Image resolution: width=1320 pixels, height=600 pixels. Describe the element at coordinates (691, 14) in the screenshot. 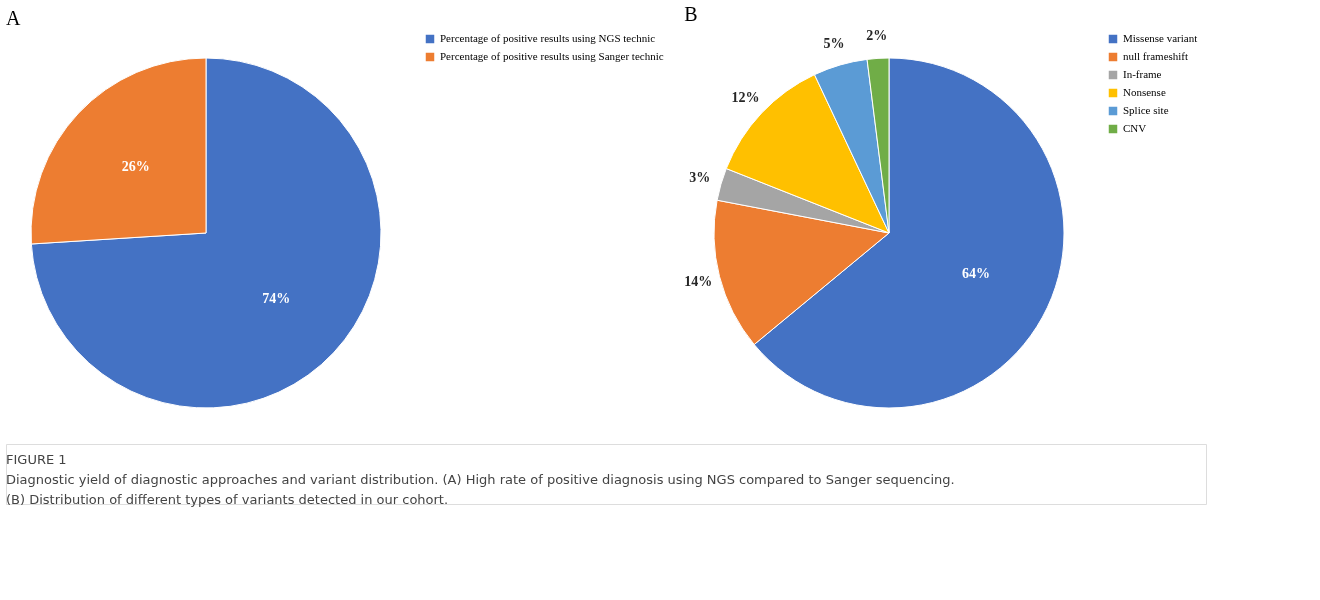

I see `chart-title: B` at that location.